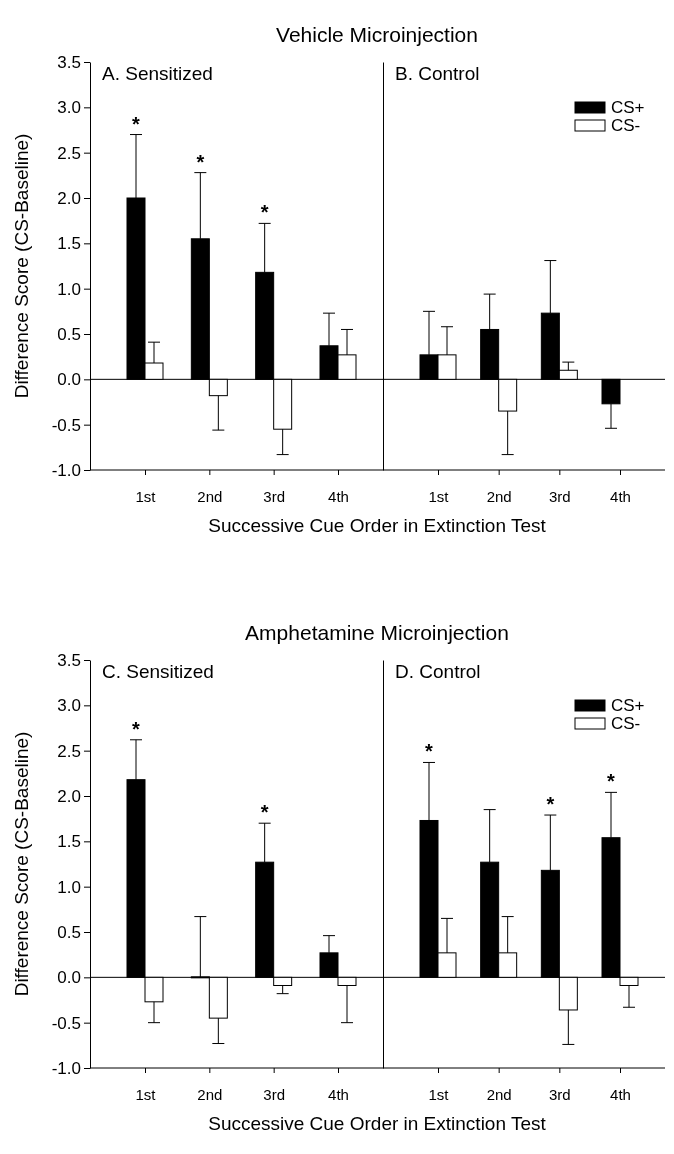 This screenshot has width=674, height=1154. I want to click on chart-subtitle: Vehicle Microinjection, so click(377, 34).